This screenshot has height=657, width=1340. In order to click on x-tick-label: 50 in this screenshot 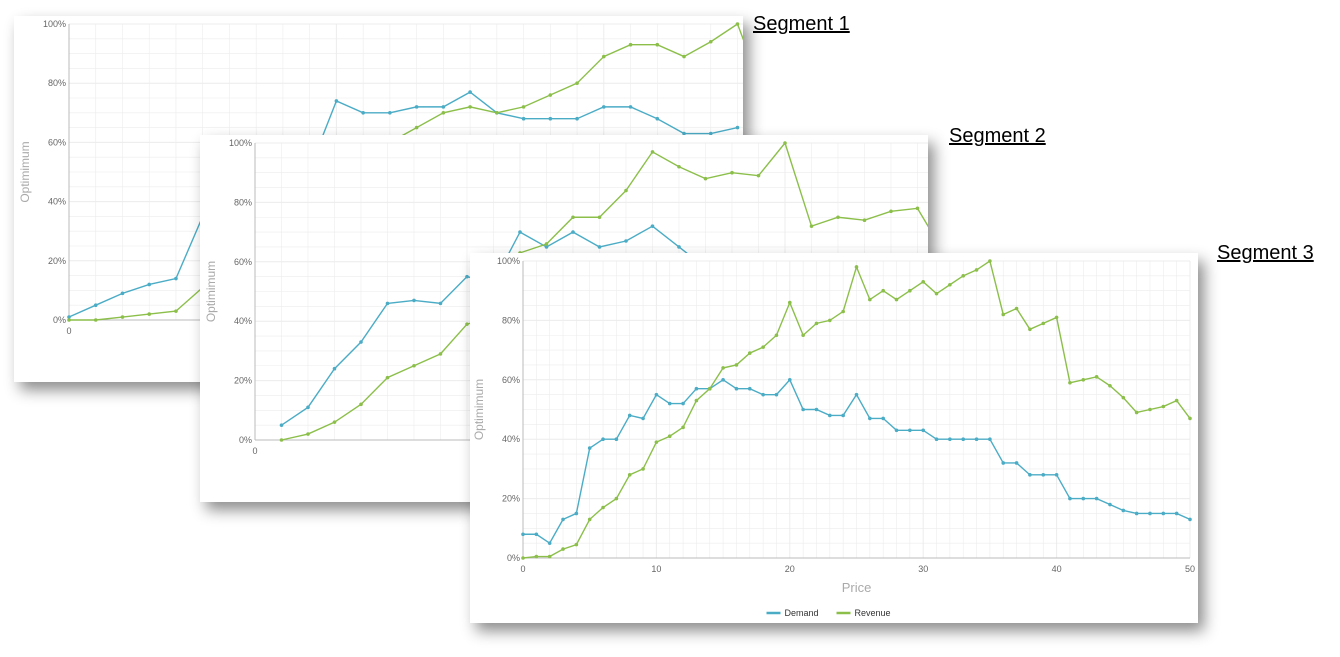, I will do `click(1190, 569)`.